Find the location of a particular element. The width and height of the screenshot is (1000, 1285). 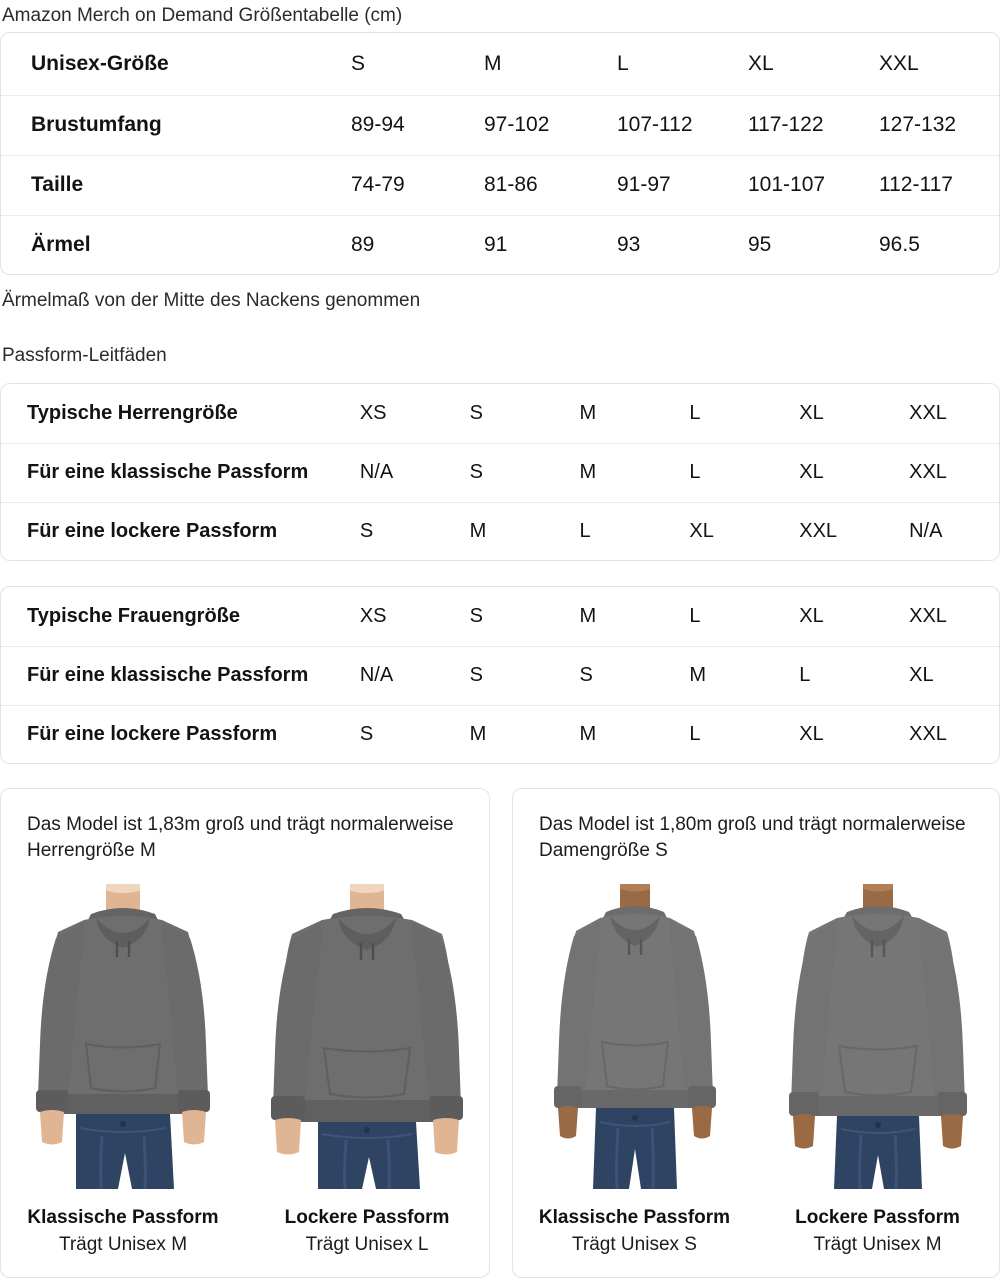

female-hoodie-relaxed-illustration is located at coordinates (877, 1036).